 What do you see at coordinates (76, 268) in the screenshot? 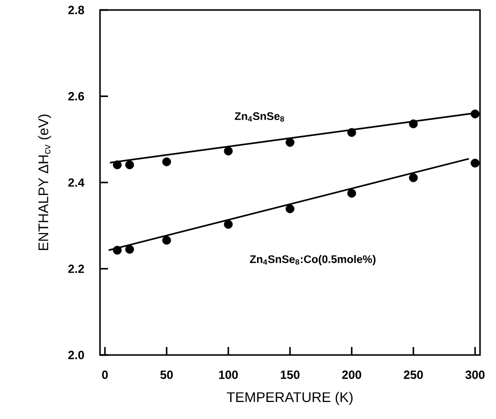
I see `y-tick-label: 2.2` at bounding box center [76, 268].